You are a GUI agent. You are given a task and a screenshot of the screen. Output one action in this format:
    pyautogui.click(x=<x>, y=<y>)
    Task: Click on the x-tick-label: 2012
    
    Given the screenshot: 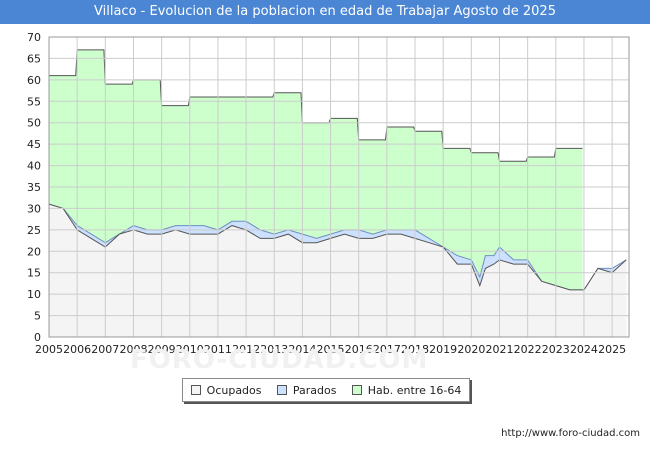 What is the action you would take?
    pyautogui.click(x=246, y=349)
    